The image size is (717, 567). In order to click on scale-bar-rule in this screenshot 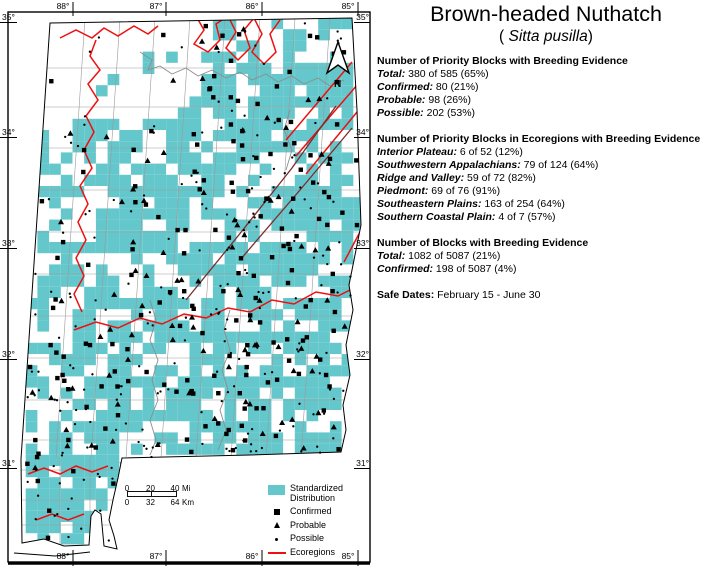, I will do `click(152, 494)`.